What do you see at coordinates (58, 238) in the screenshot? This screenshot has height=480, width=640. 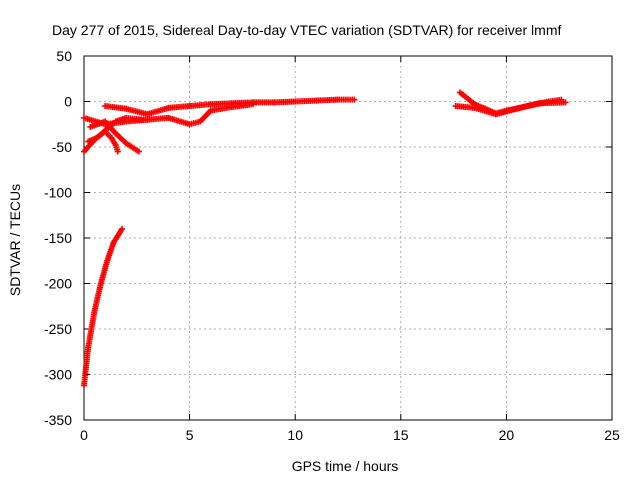 I see `y-tick-label: -150` at bounding box center [58, 238].